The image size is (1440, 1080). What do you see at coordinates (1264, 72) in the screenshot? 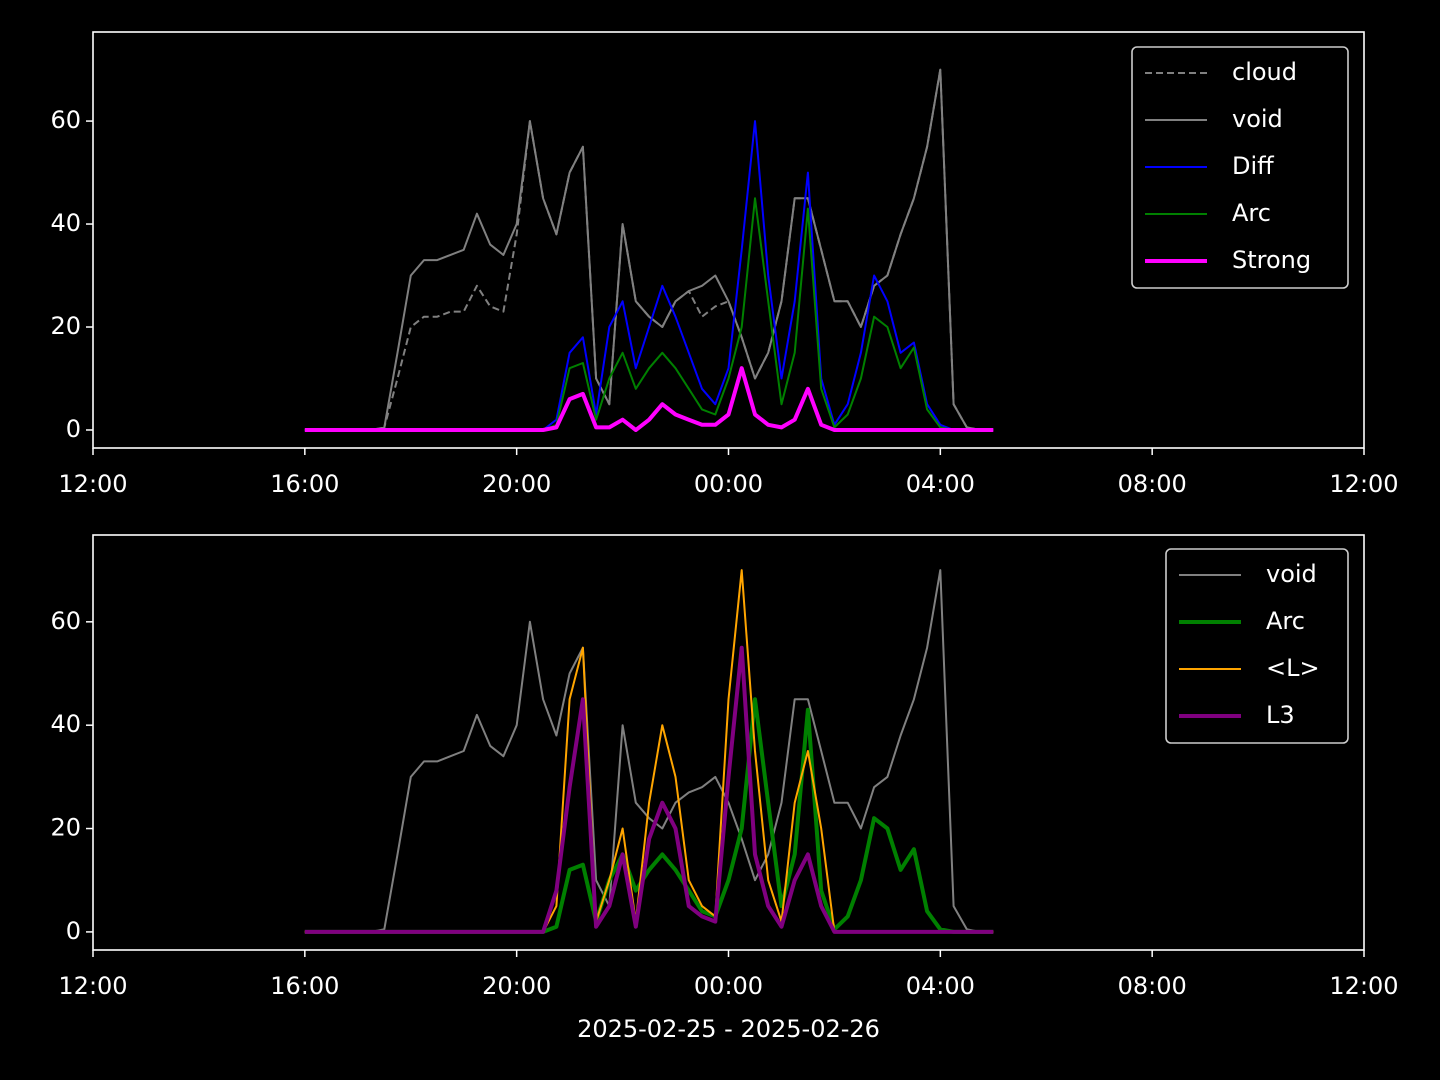
I see `legend-label: cloud` at bounding box center [1264, 72].